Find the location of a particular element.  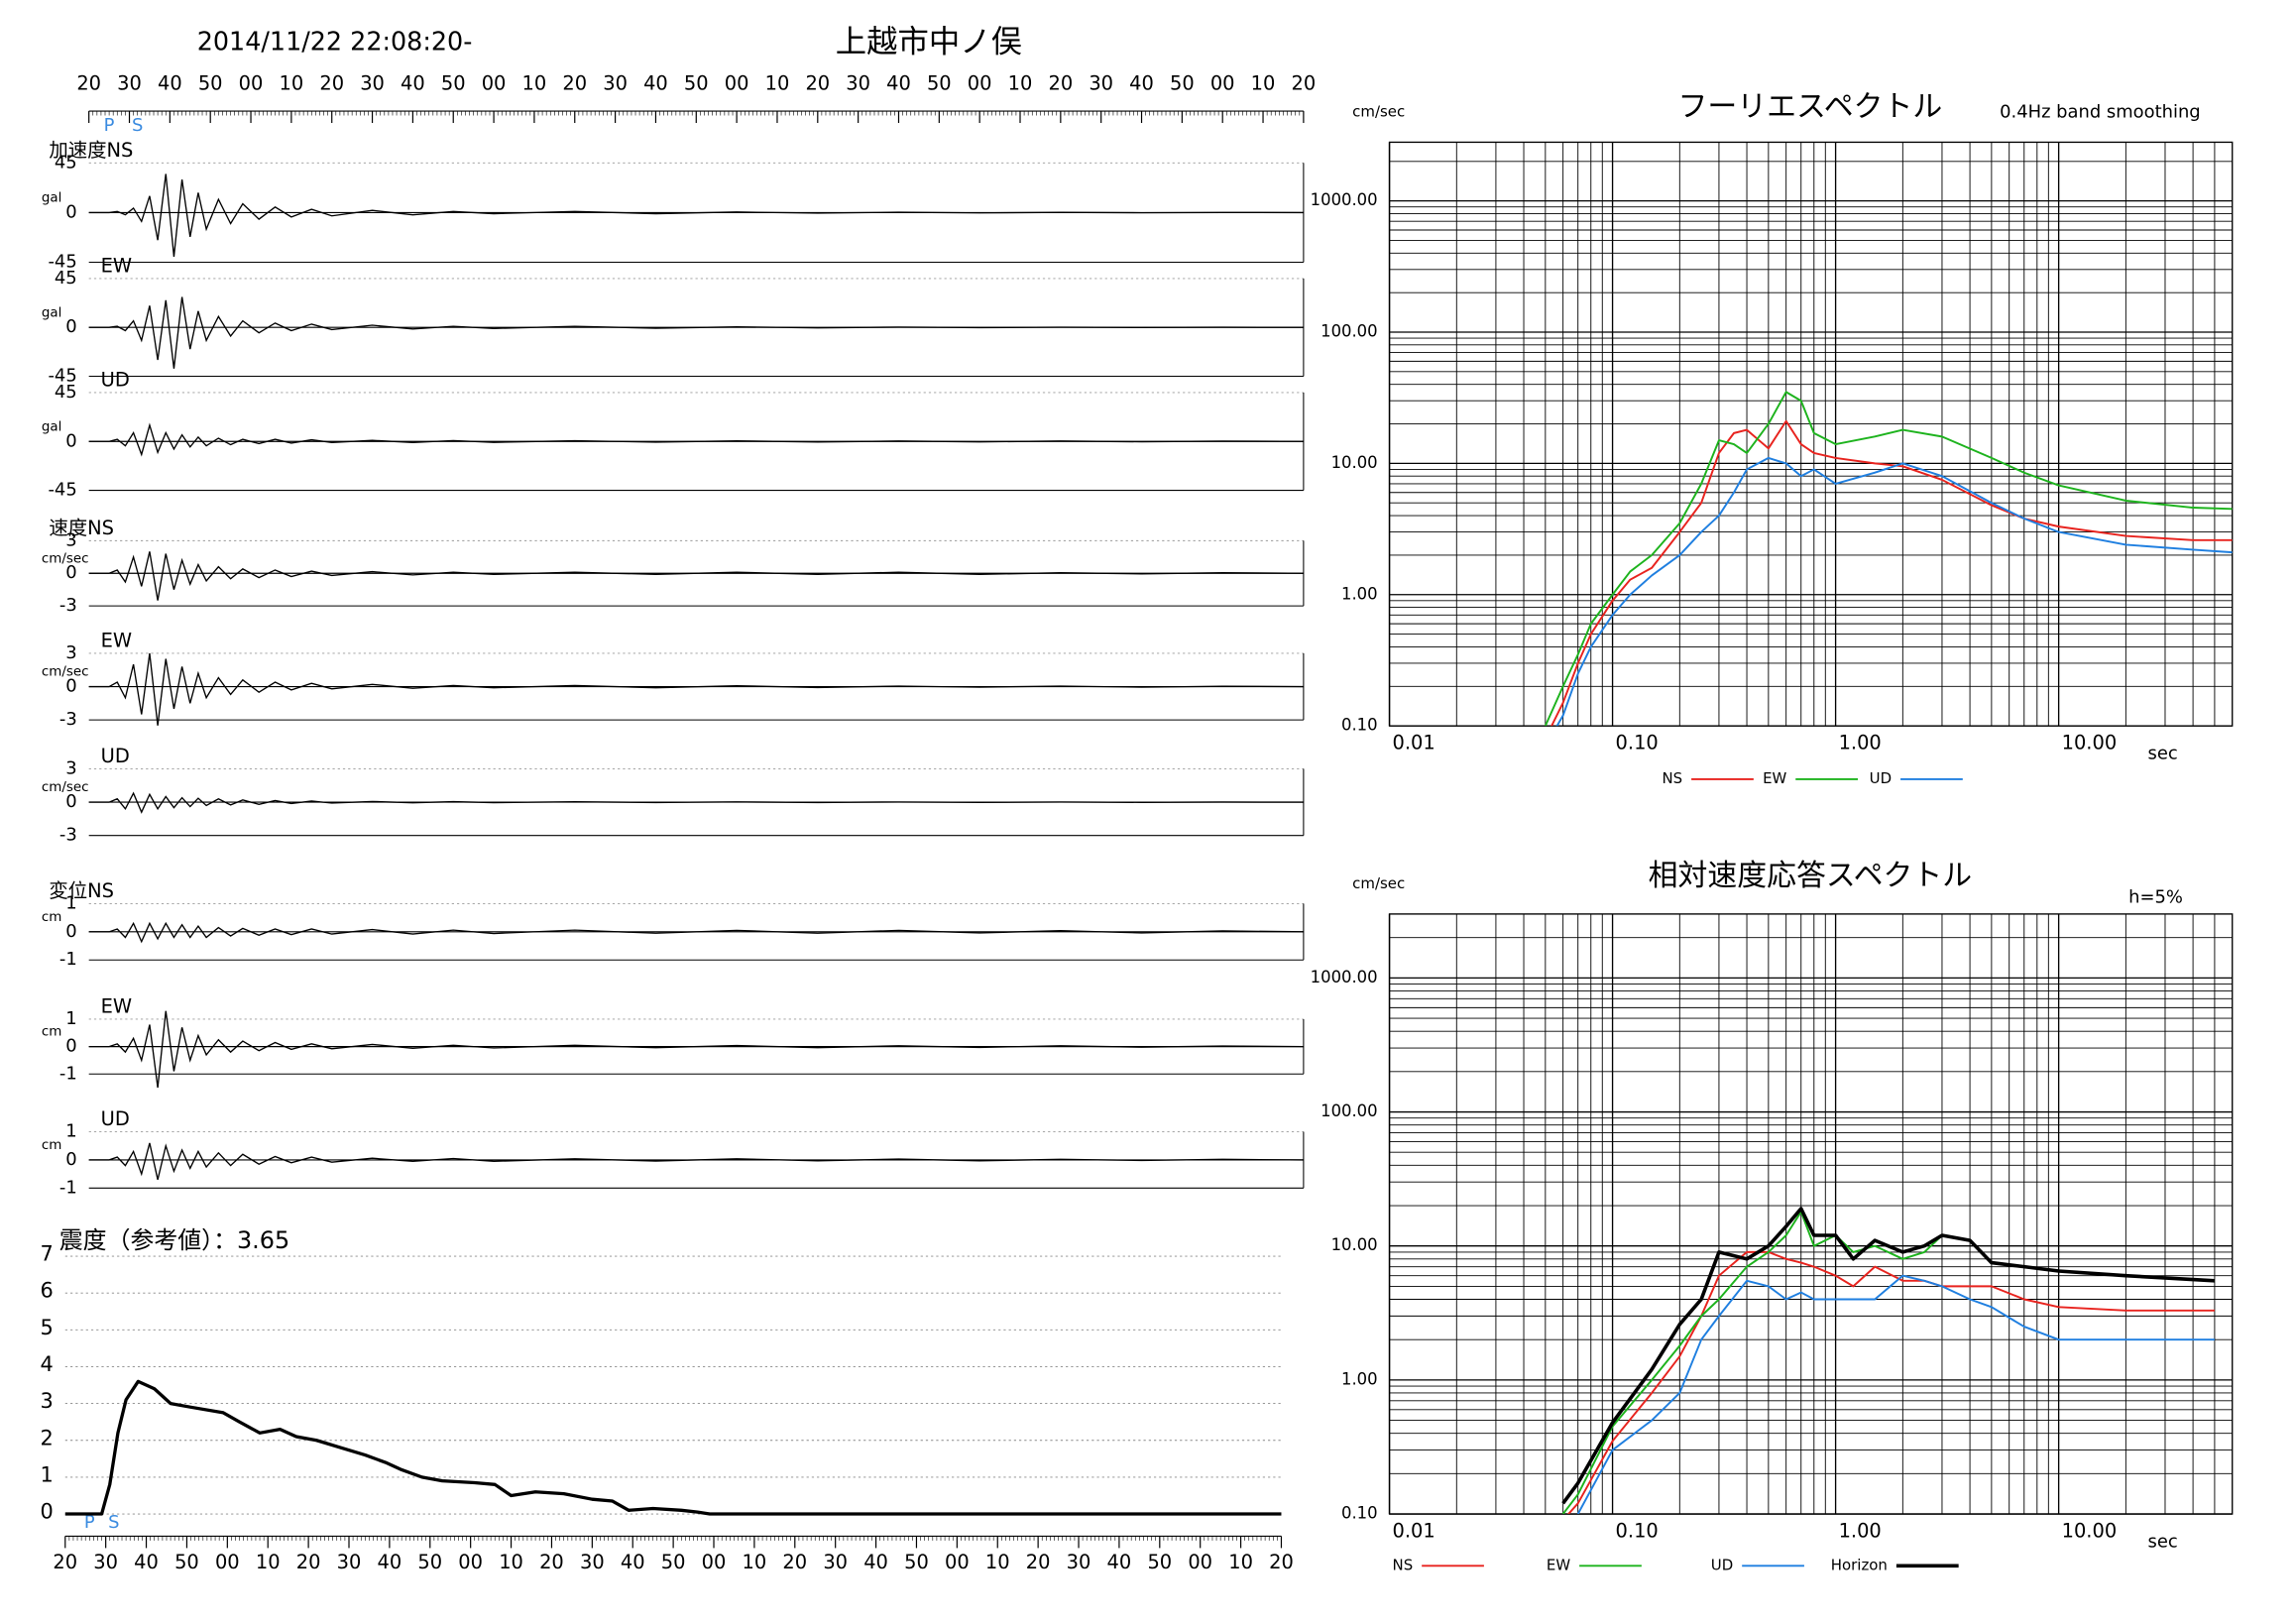

panel-title: 加速度NS is located at coordinates (91, 150).